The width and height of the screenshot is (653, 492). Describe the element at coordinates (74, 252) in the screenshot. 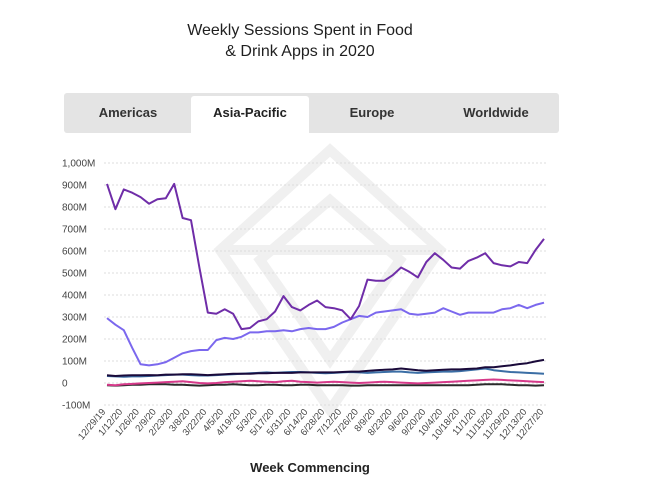

I see `y-tick-label: 600M` at that location.